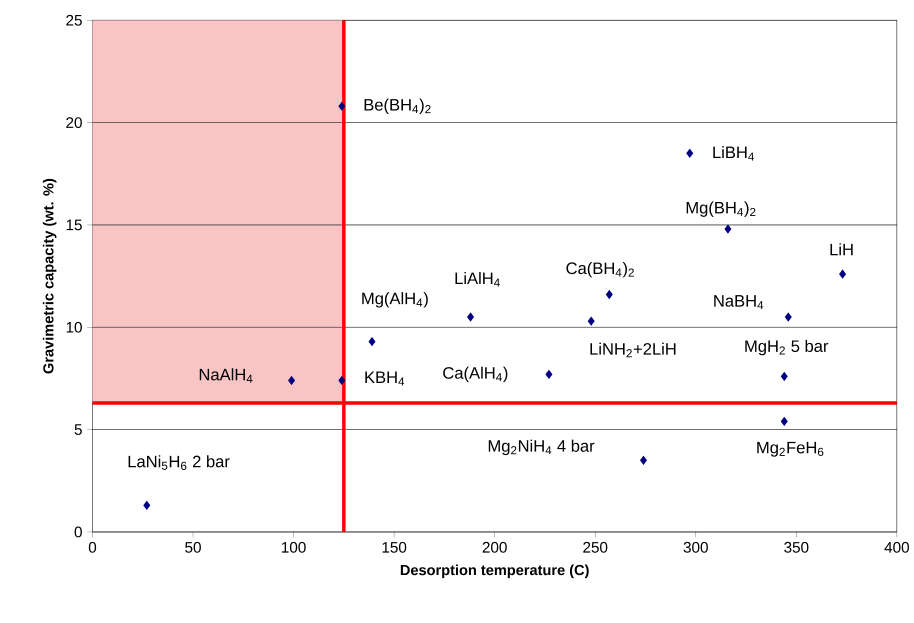 This screenshot has height=623, width=914. What do you see at coordinates (721, 209) in the screenshot?
I see `annotation: Mg(BH$_{4}$)$_{2}$` at bounding box center [721, 209].